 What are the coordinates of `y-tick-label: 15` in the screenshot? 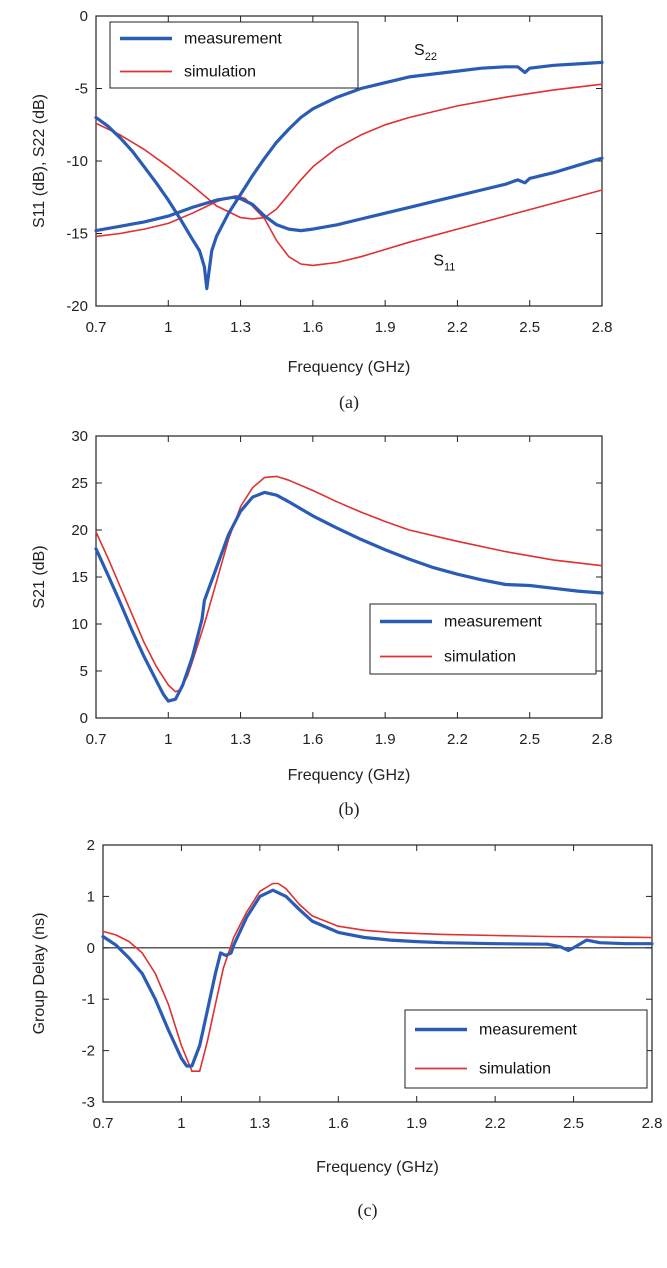 It's located at (79, 577).